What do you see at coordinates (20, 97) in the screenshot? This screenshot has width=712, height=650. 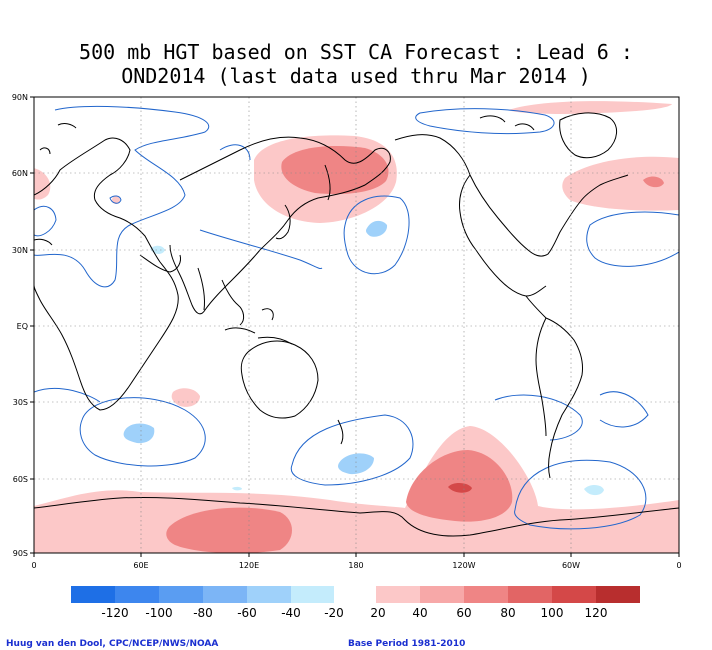 I see `lat-label-90n: 90N` at bounding box center [20, 97].